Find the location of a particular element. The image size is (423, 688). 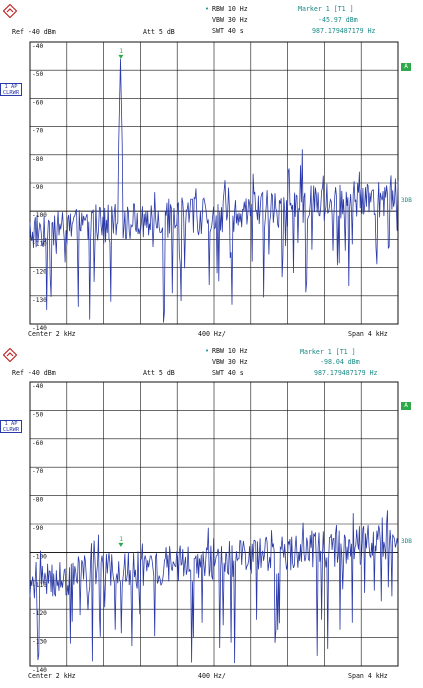

y-tick-label: -110 is located at coordinates (39, 243).